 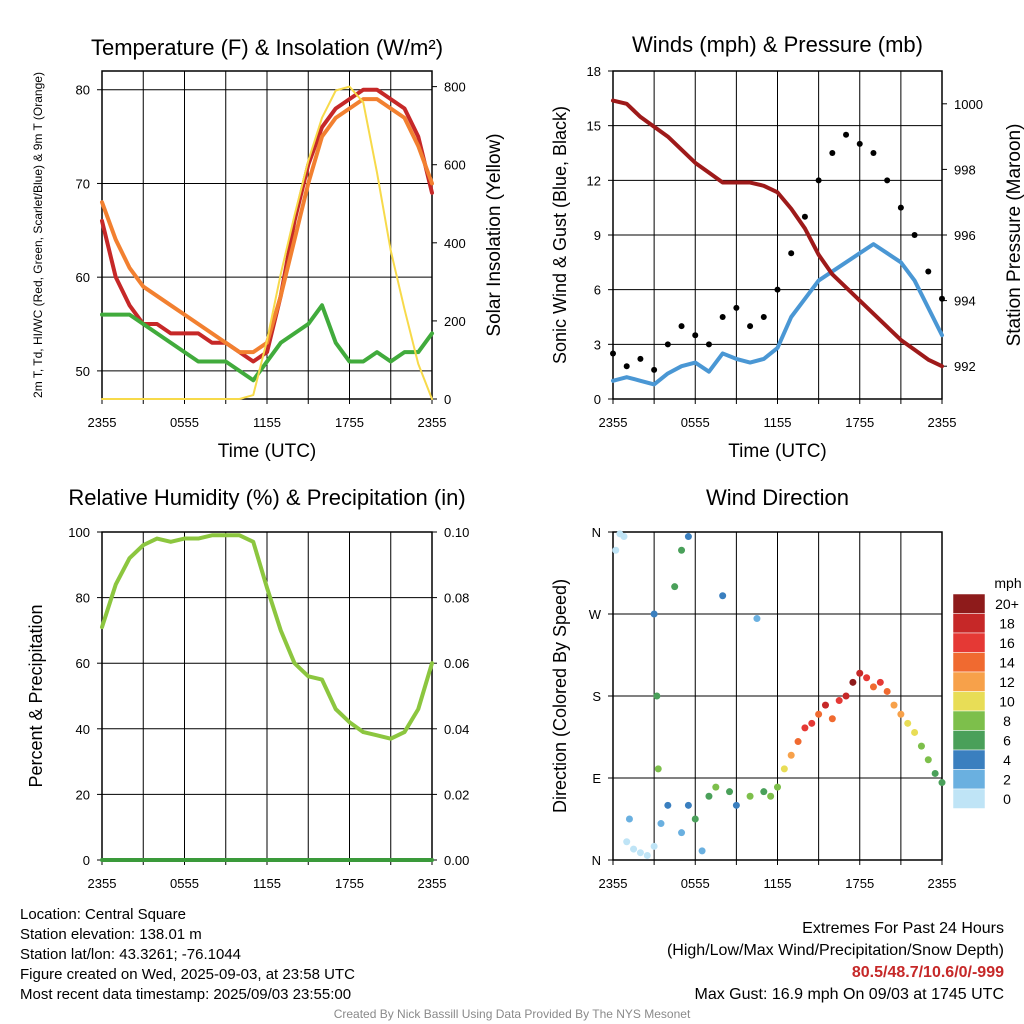 What do you see at coordinates (596, 778) in the screenshot?
I see `y-tick-label: E` at bounding box center [596, 778].